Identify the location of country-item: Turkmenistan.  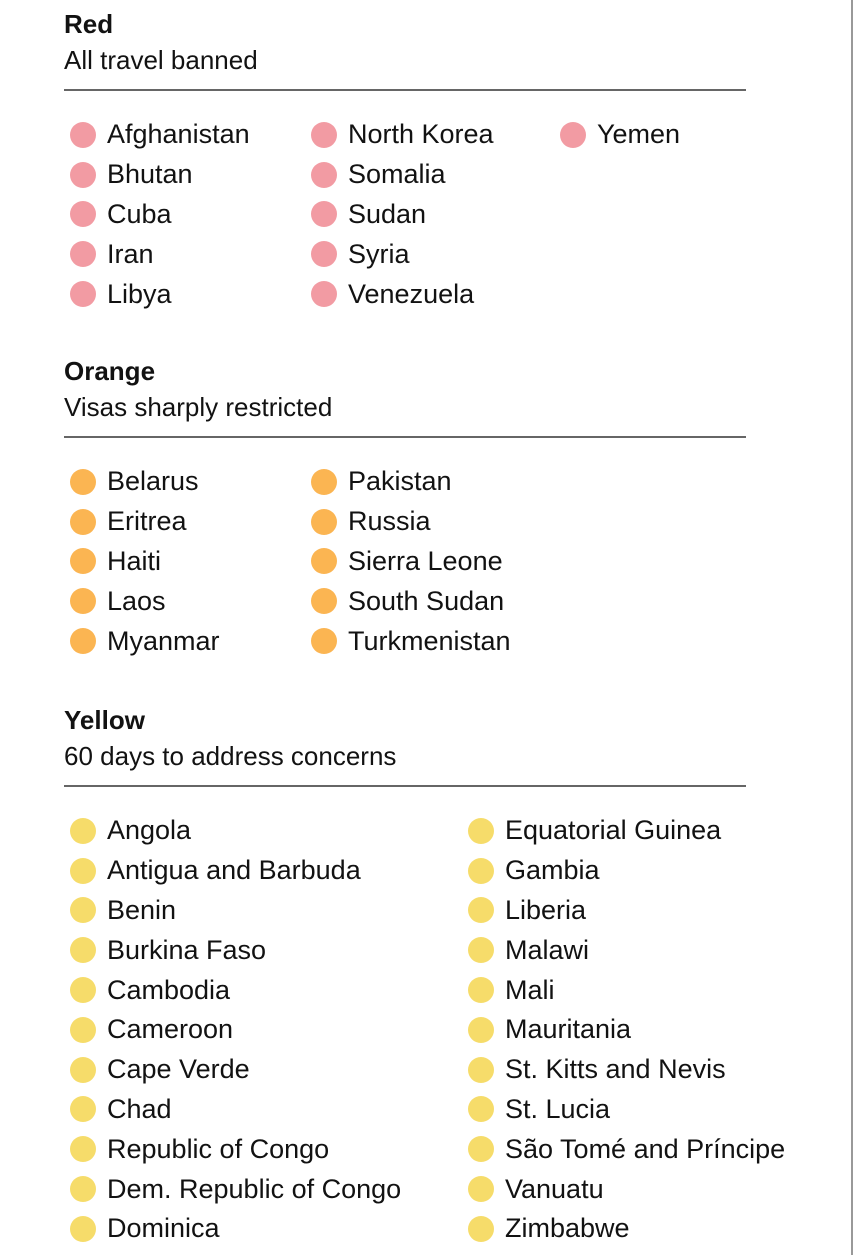
(408, 641).